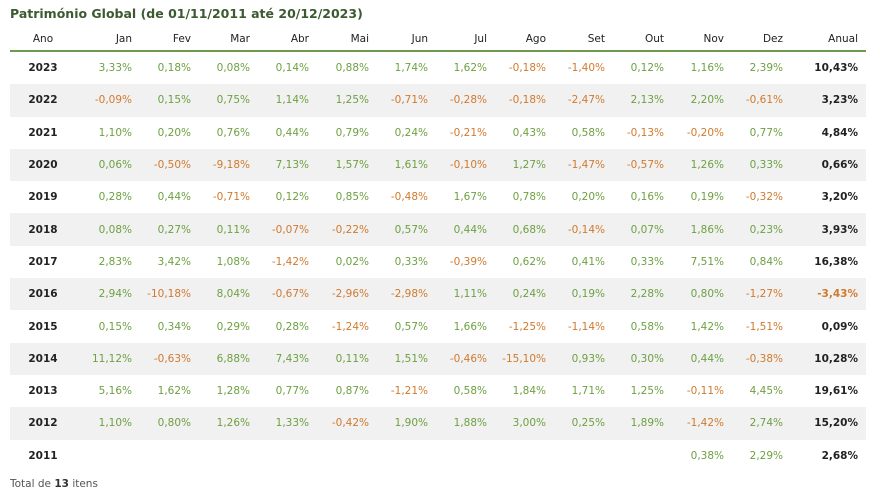 The width and height of the screenshot is (880, 496). I want to click on month-return-cell: -0,18%, so click(527, 68).